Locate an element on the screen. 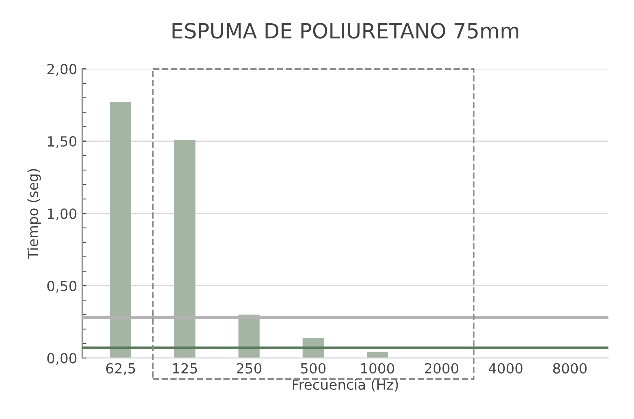 The height and width of the screenshot is (419, 634). y-axis-title: Tiempo (seg) is located at coordinates (35, 214).